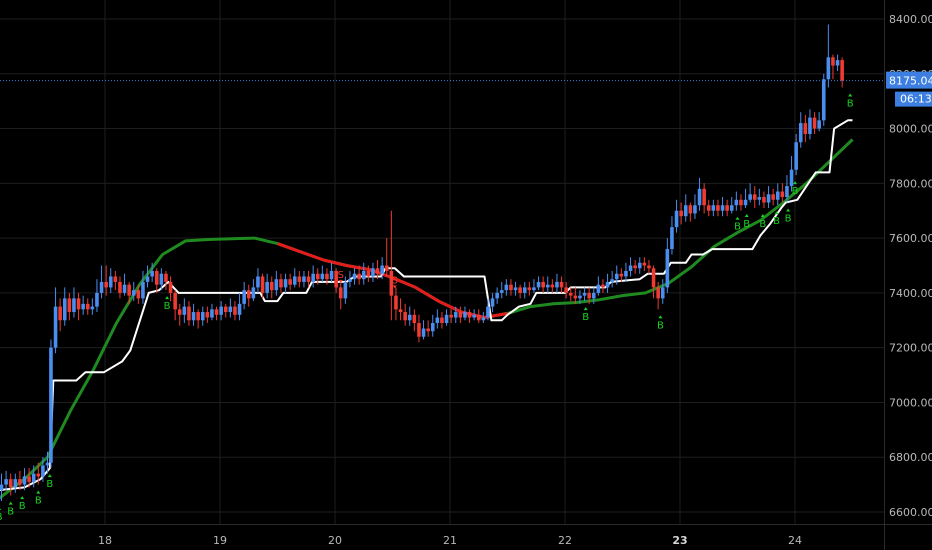  I want to click on last-price-badge-bg, so click(909, 80).